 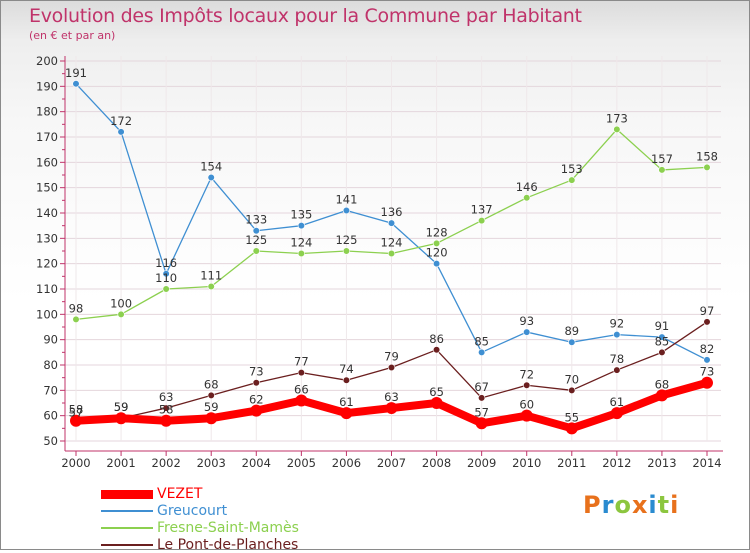 What do you see at coordinates (571, 463) in the screenshot?
I see `x-tick-label: 2011` at bounding box center [571, 463].